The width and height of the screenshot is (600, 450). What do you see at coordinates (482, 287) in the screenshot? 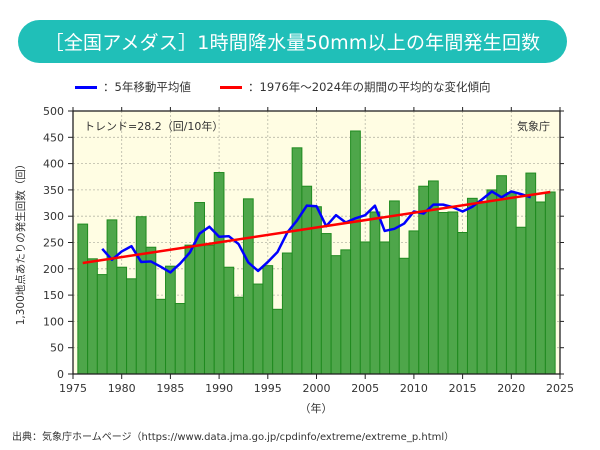
I see `bar-2017` at bounding box center [482, 287].